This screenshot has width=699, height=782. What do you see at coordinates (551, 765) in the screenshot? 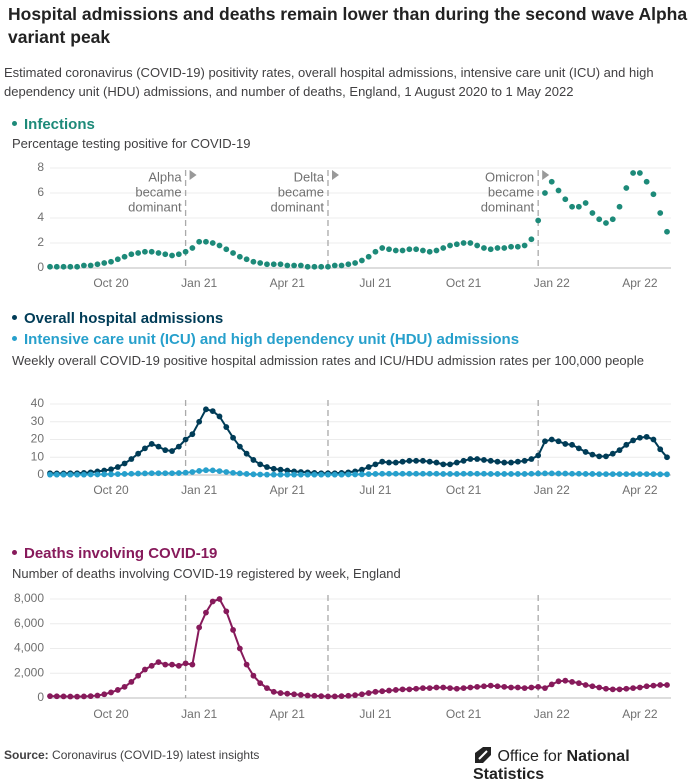
I see `logo-bold: National Statistics` at bounding box center [551, 765].